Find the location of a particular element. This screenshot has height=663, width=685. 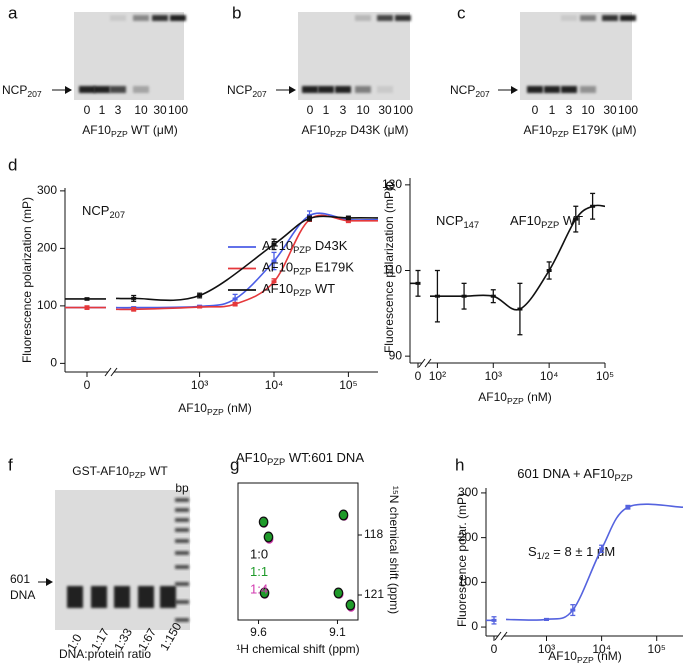

subscript: 147 is located at coordinates (471, 225).